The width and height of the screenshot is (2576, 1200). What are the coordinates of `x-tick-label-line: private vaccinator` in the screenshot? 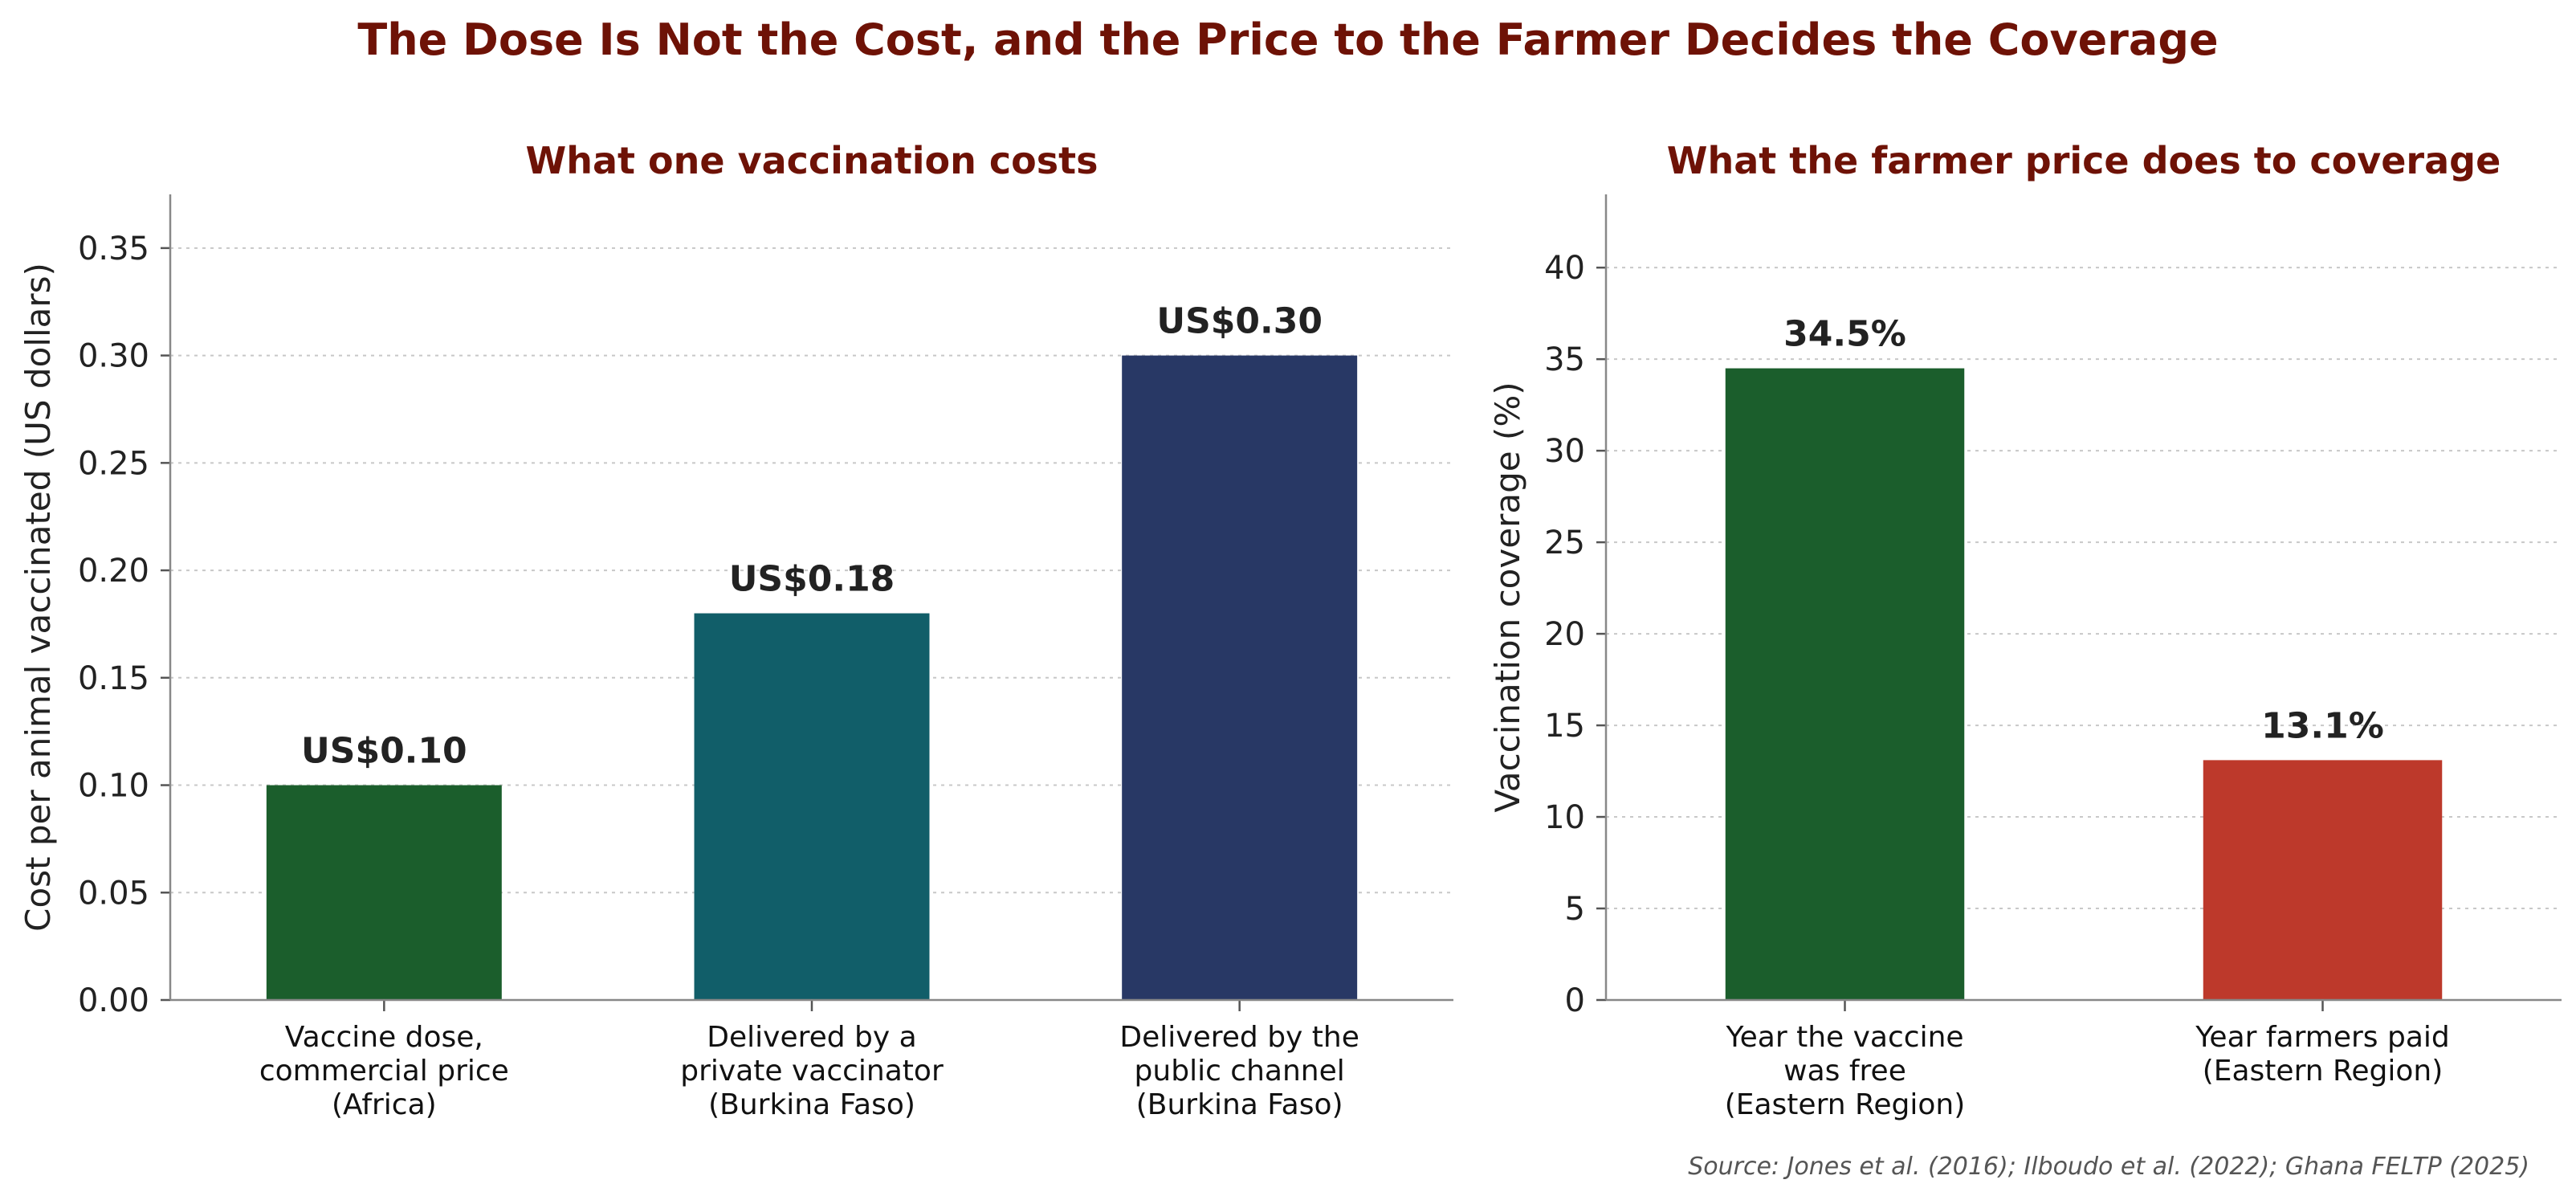 It's located at (812, 1072).